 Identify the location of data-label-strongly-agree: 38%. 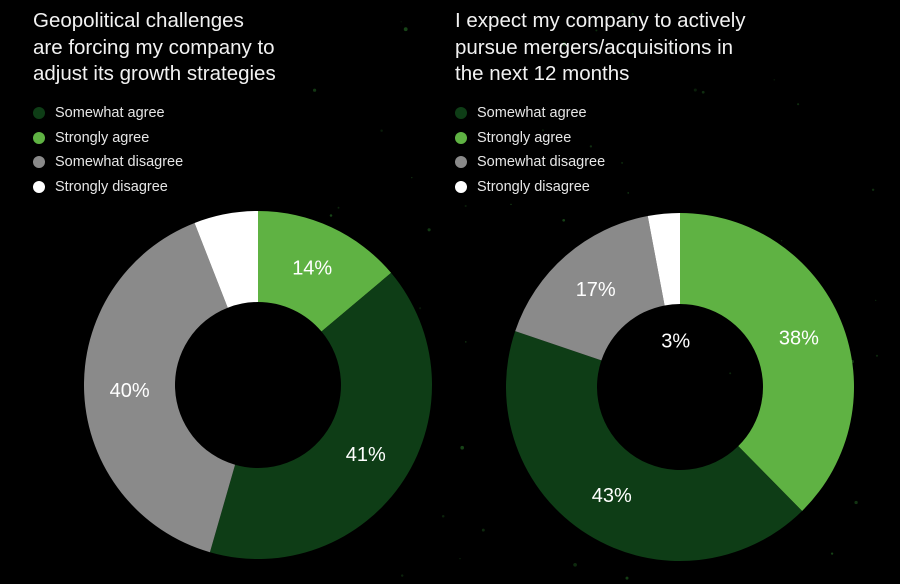
(799, 338).